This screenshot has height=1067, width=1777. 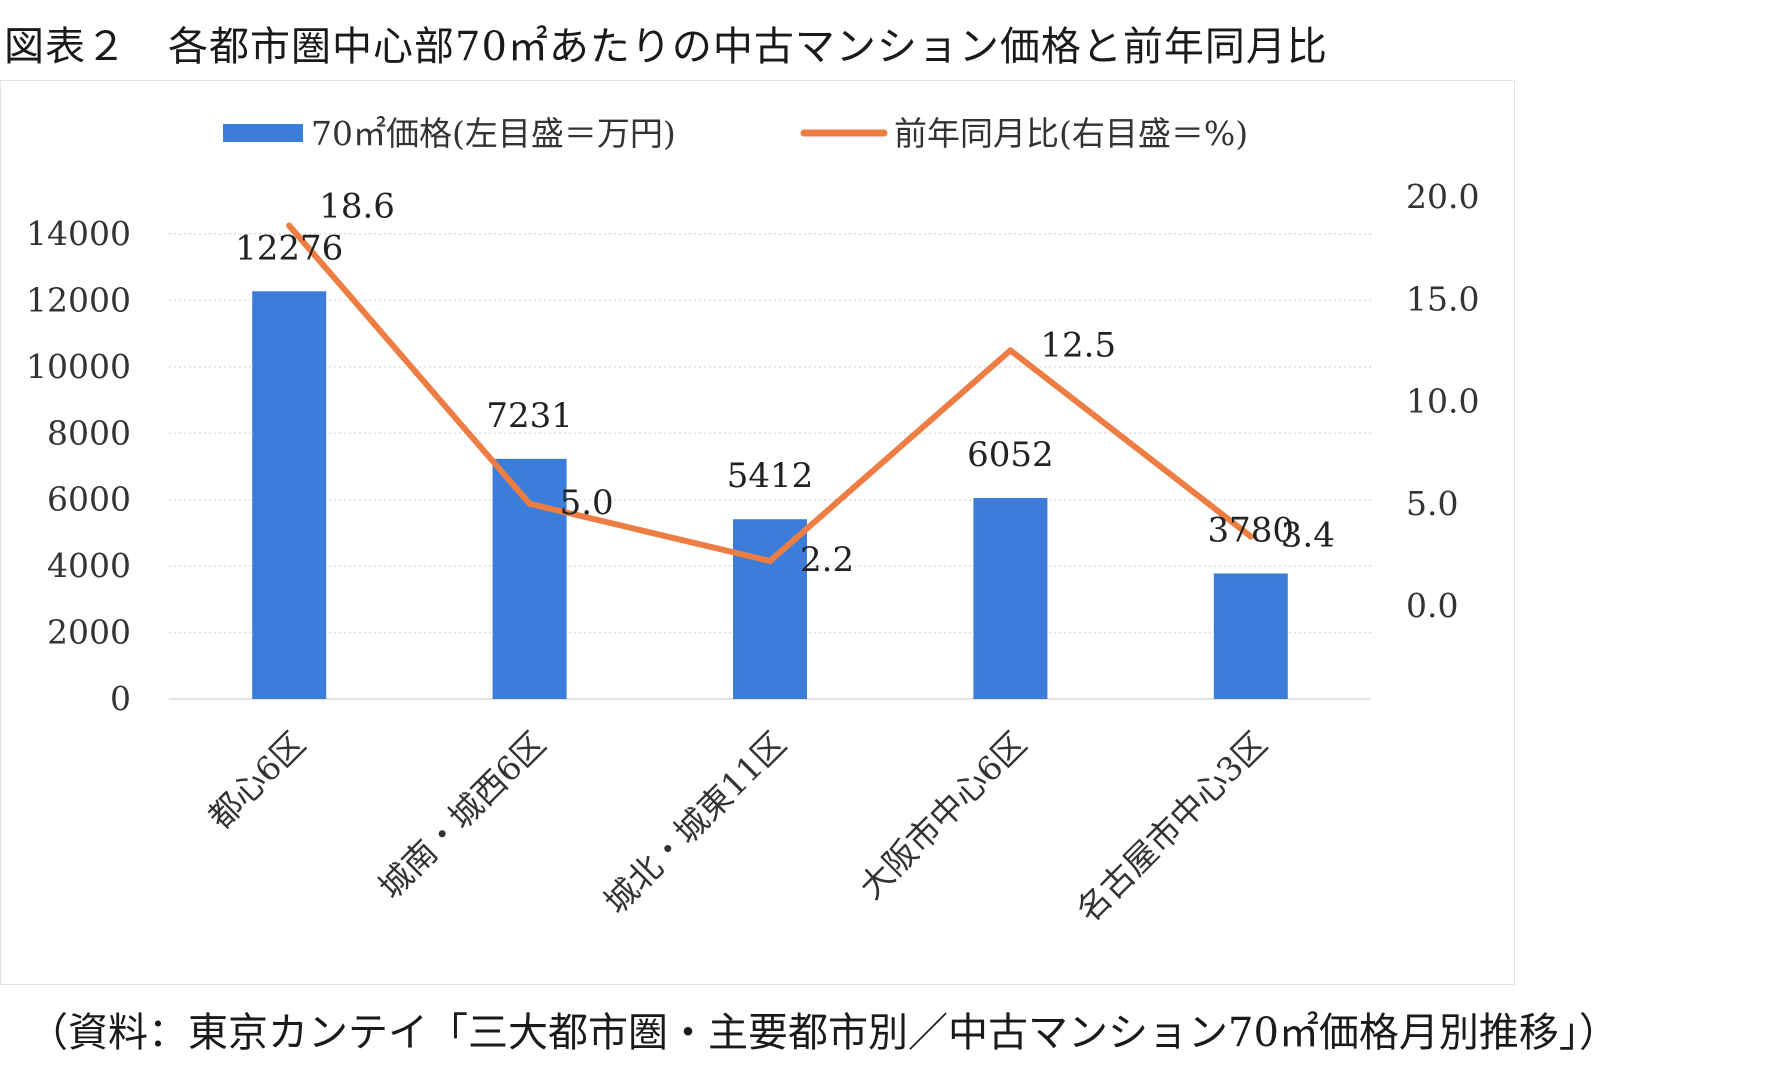 I want to click on y-right-tick-label: 15.0, so click(x=1442, y=298).